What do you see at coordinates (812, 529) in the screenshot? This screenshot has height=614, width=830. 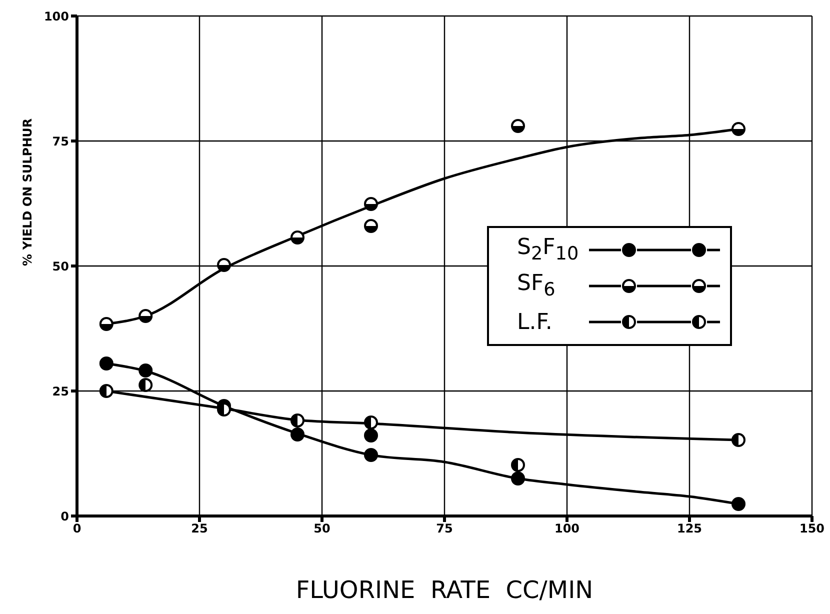 I see `x-tick-label: 150` at bounding box center [812, 529].